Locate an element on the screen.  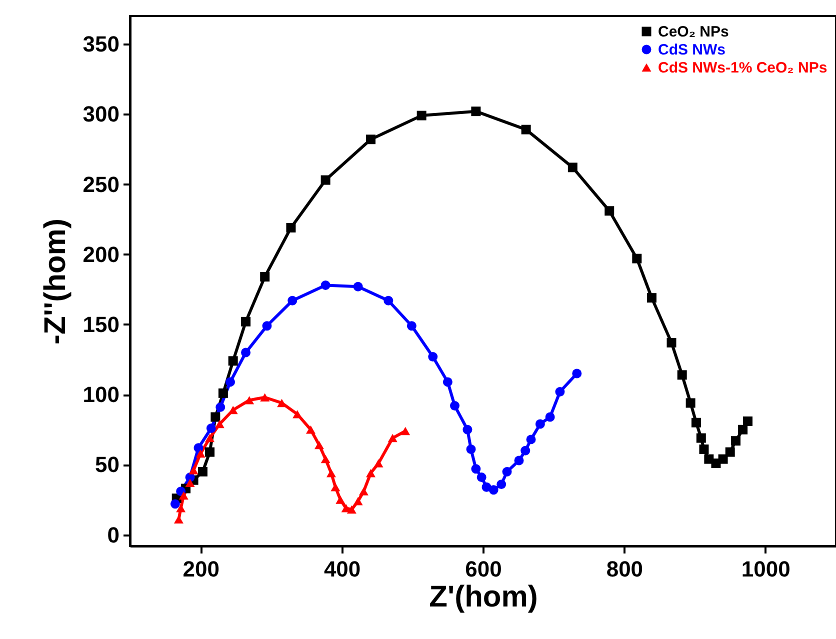
y-tick-label: 200 is located at coordinates (101, 254).